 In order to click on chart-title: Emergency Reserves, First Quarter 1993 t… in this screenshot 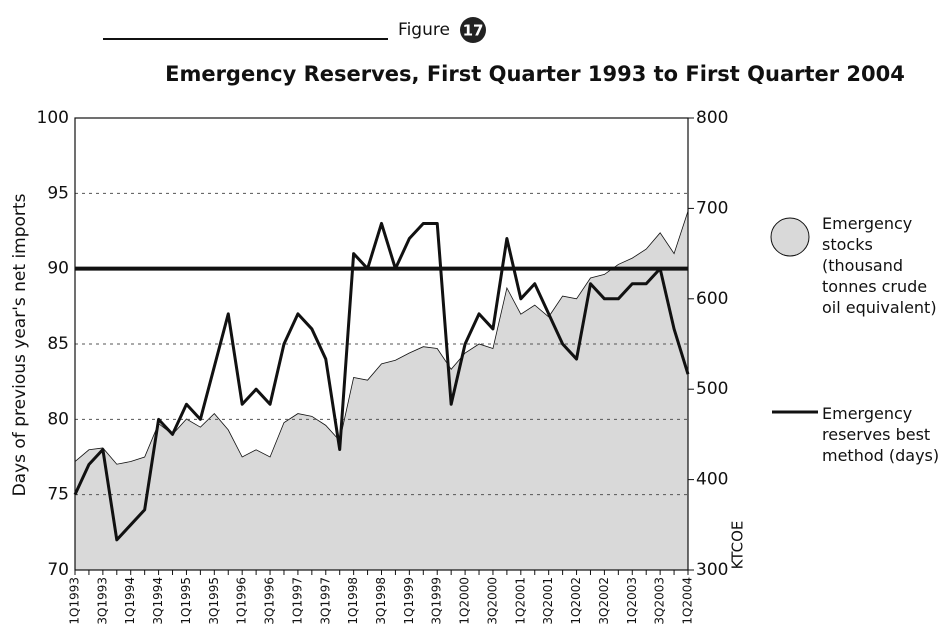, I will do `click(535, 74)`.